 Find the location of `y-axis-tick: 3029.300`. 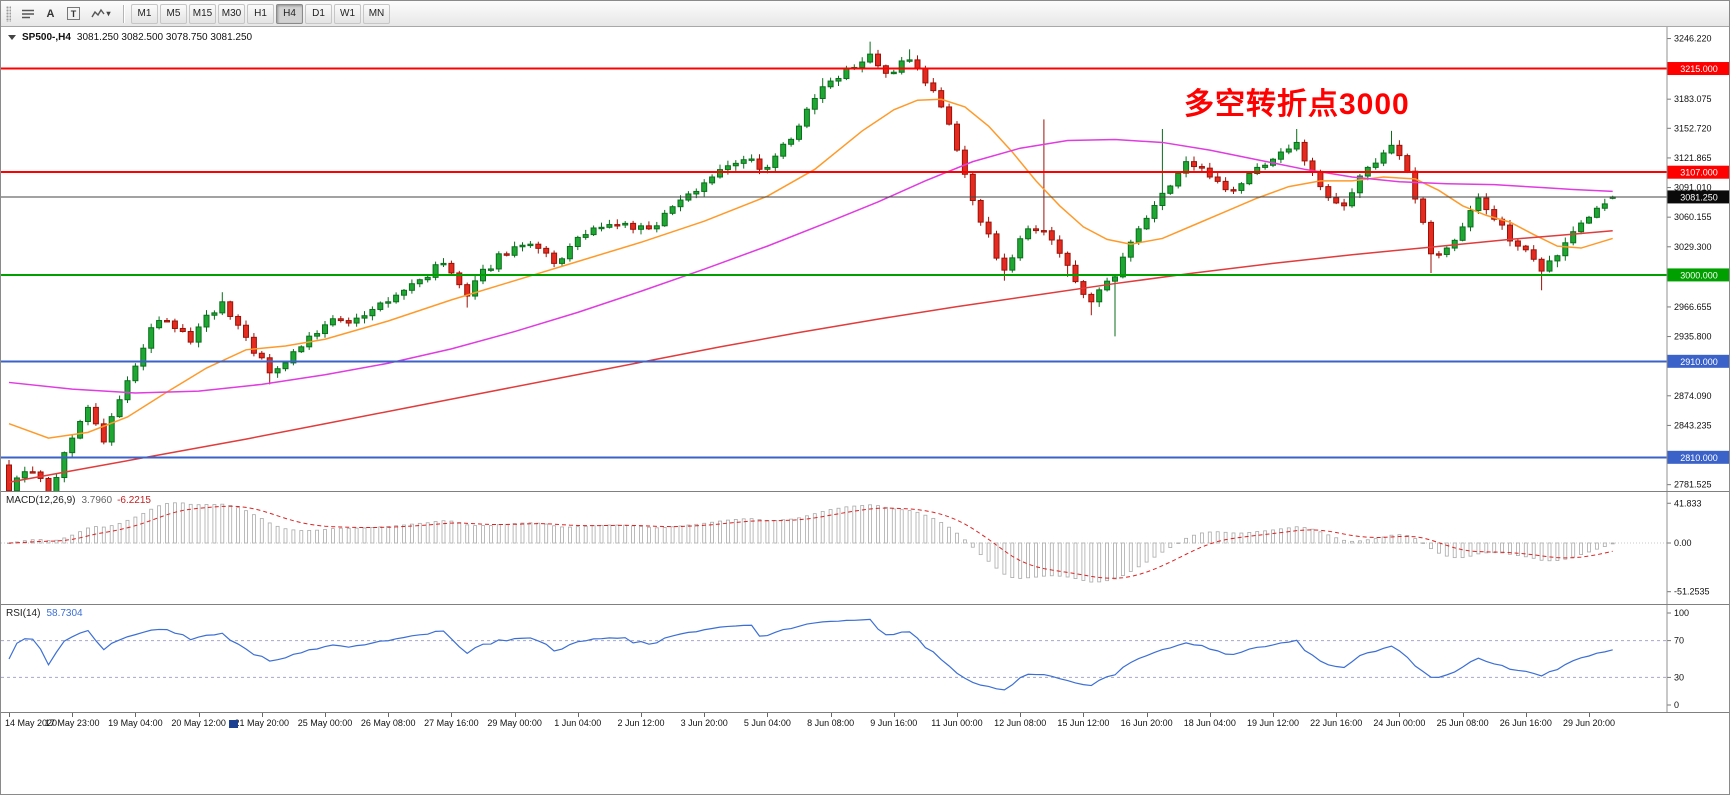

y-axis-tick: 3029.300 is located at coordinates (1693, 247).